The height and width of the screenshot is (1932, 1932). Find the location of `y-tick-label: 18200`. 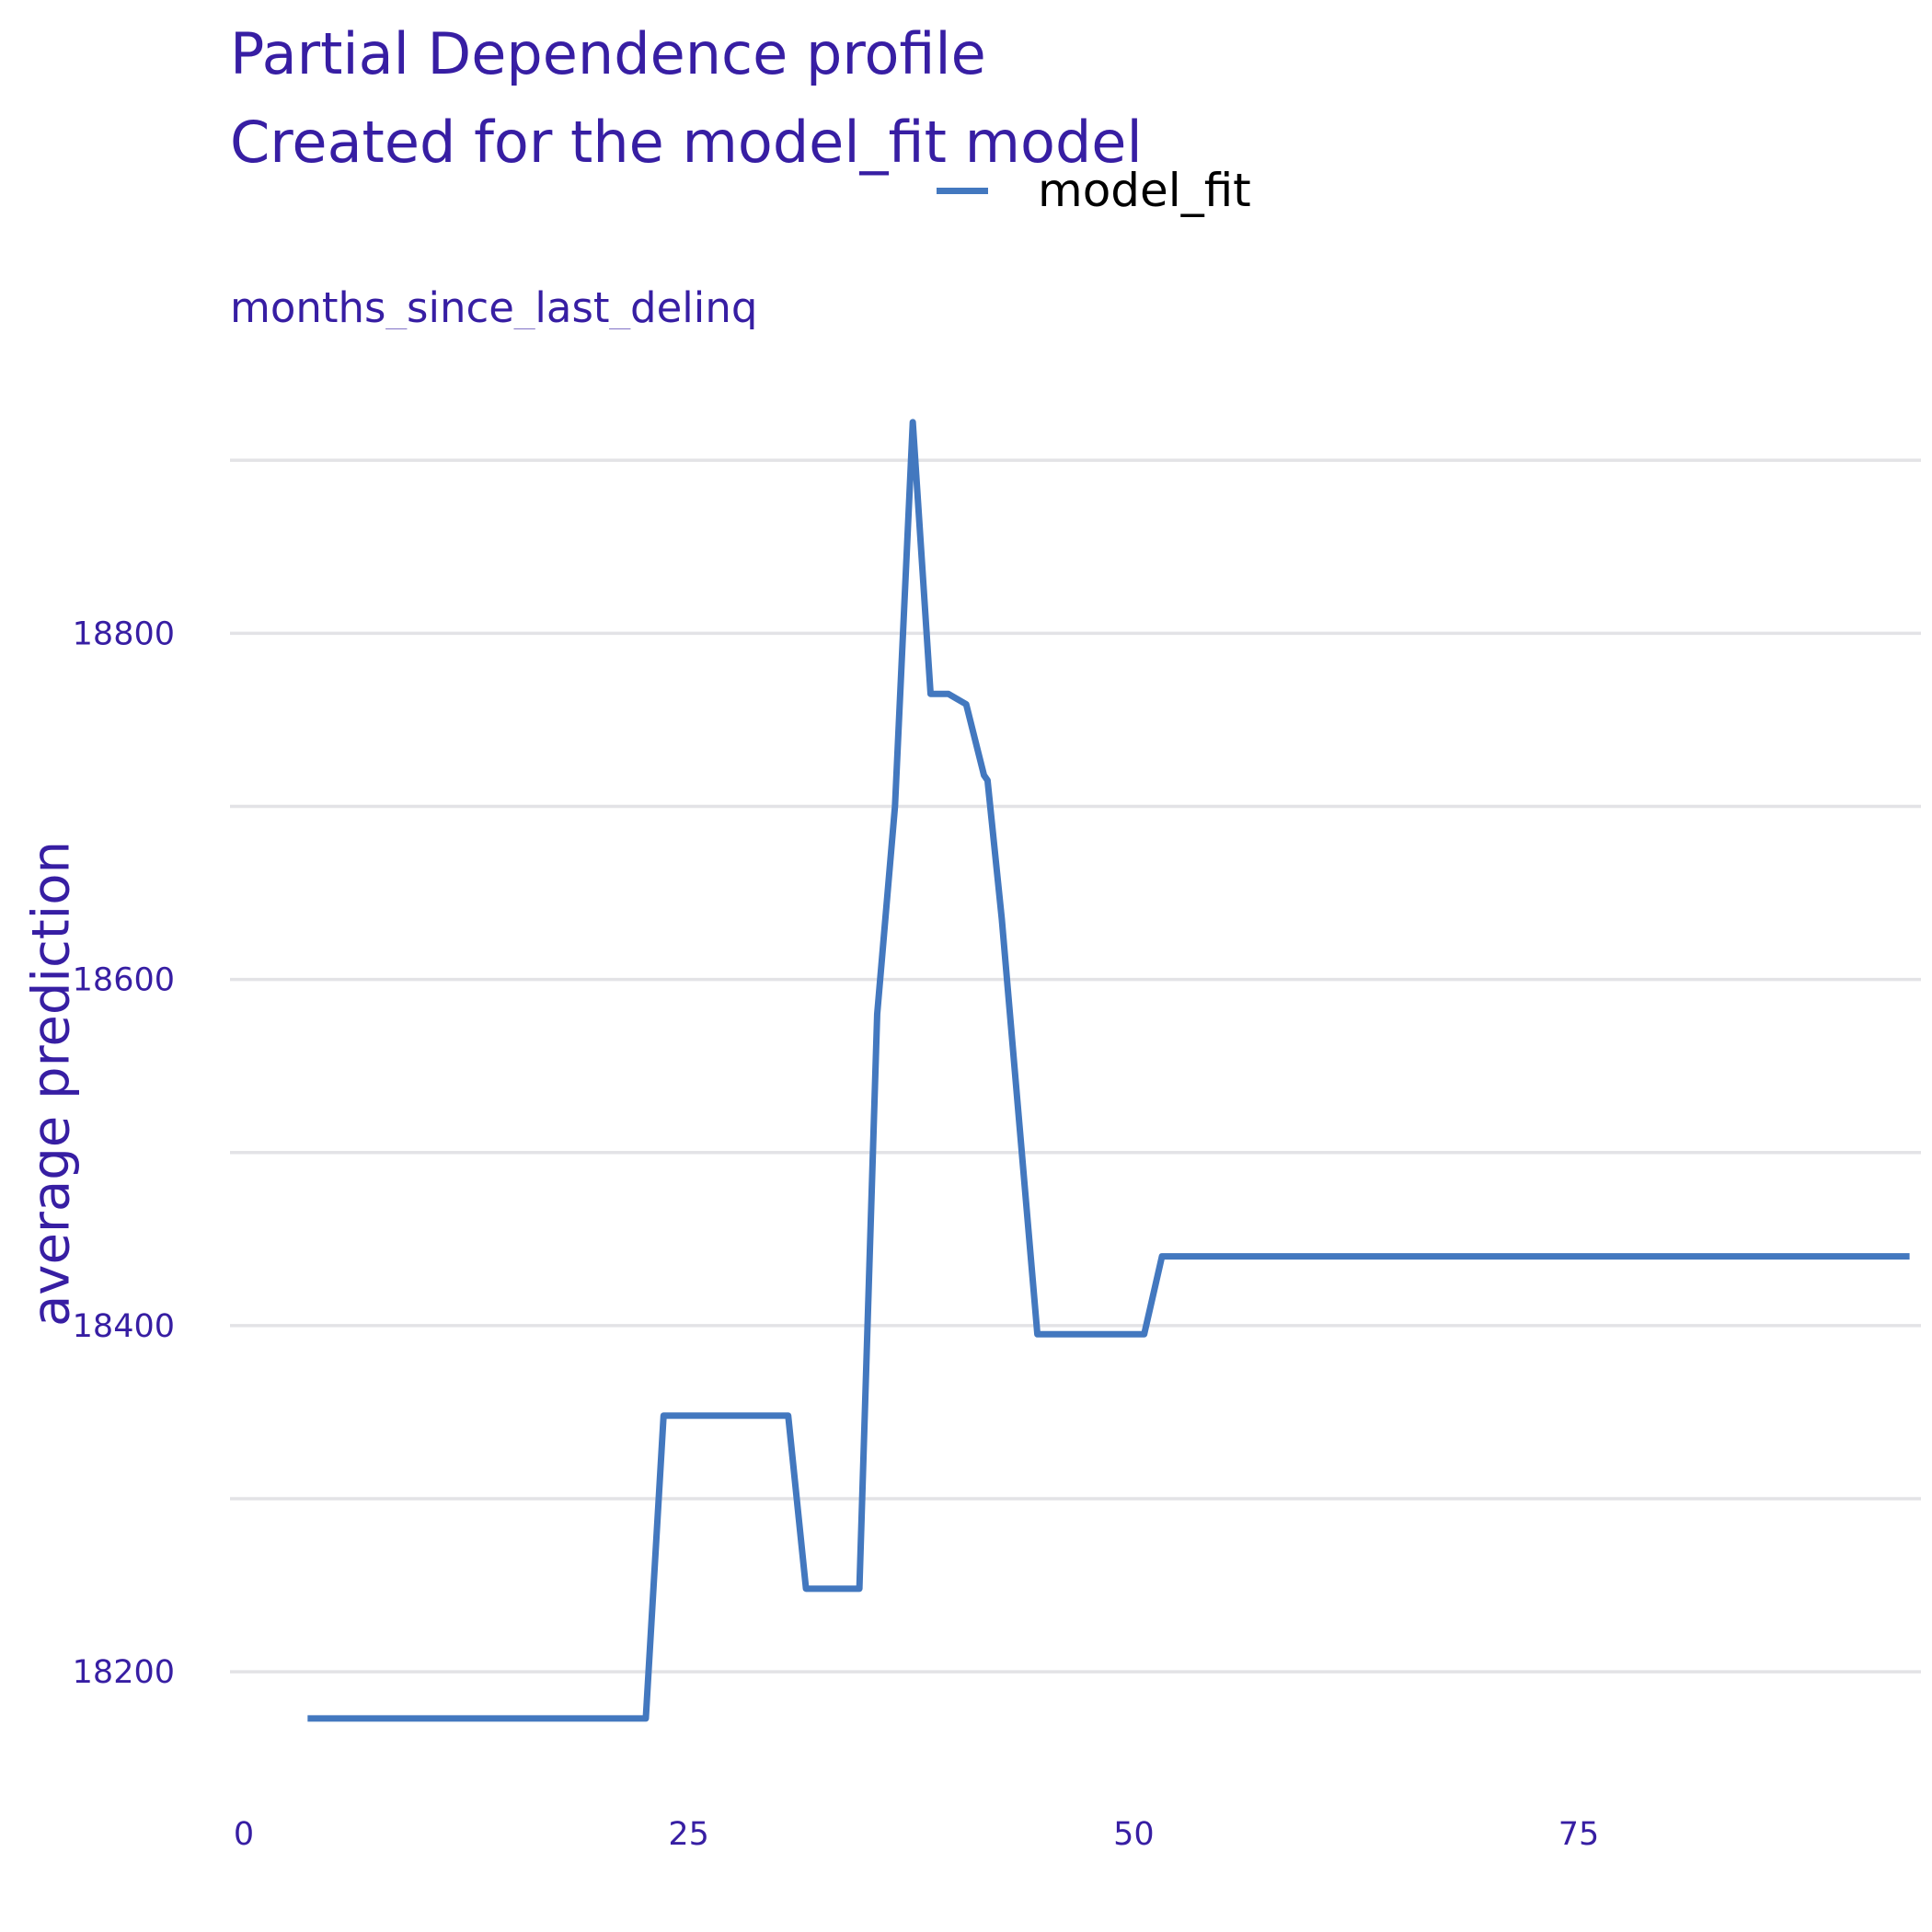

y-tick-label: 18200 is located at coordinates (124, 1672).